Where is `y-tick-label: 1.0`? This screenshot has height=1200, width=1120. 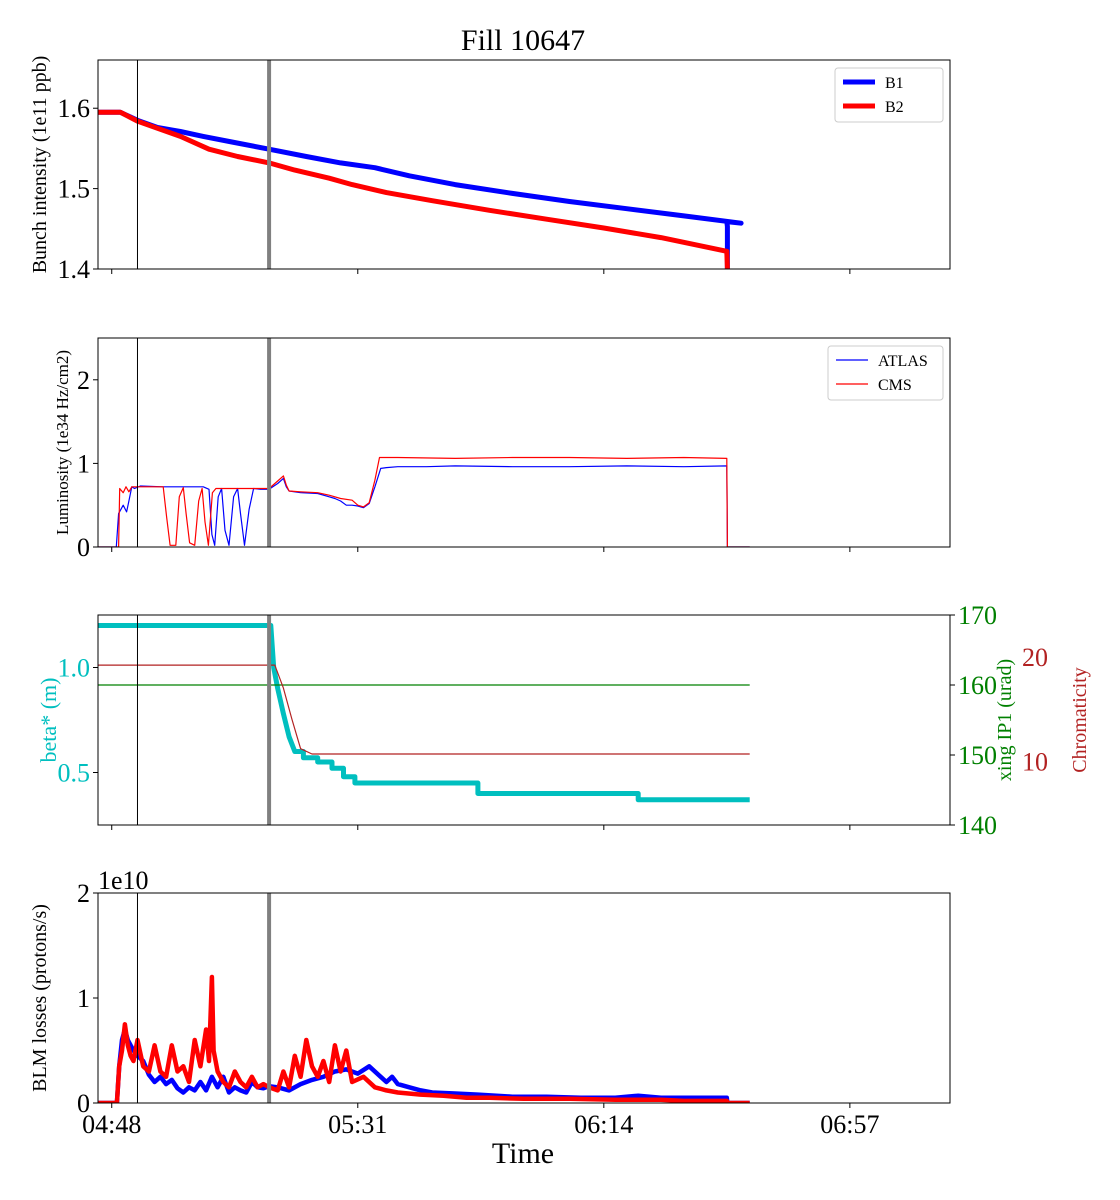 y-tick-label: 1.0 is located at coordinates (74, 668).